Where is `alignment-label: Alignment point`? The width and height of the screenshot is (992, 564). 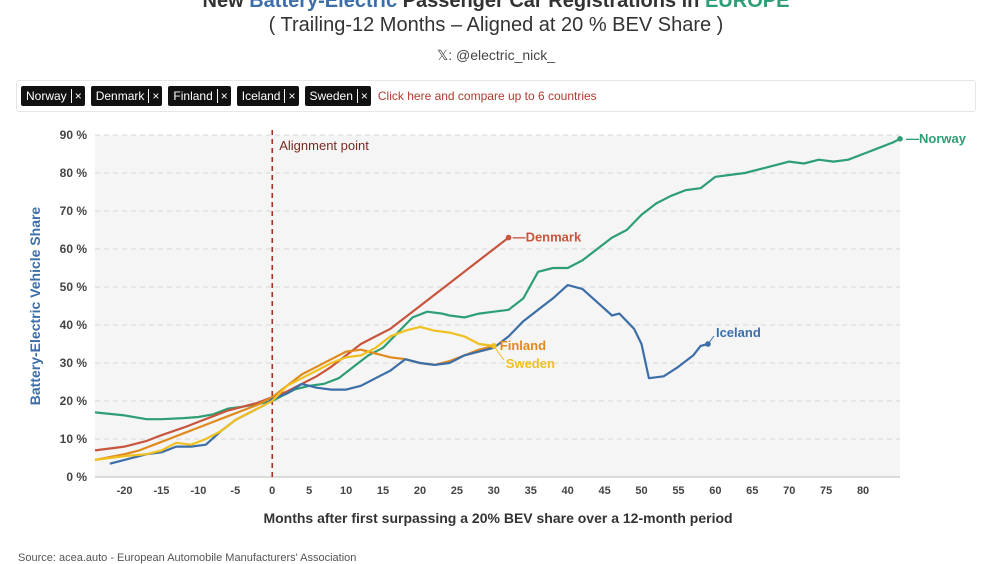 alignment-label: Alignment point is located at coordinates (324, 145).